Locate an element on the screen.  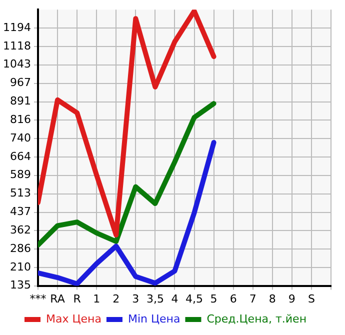
y-tick-label: 740 is located at coordinates (20, 137).